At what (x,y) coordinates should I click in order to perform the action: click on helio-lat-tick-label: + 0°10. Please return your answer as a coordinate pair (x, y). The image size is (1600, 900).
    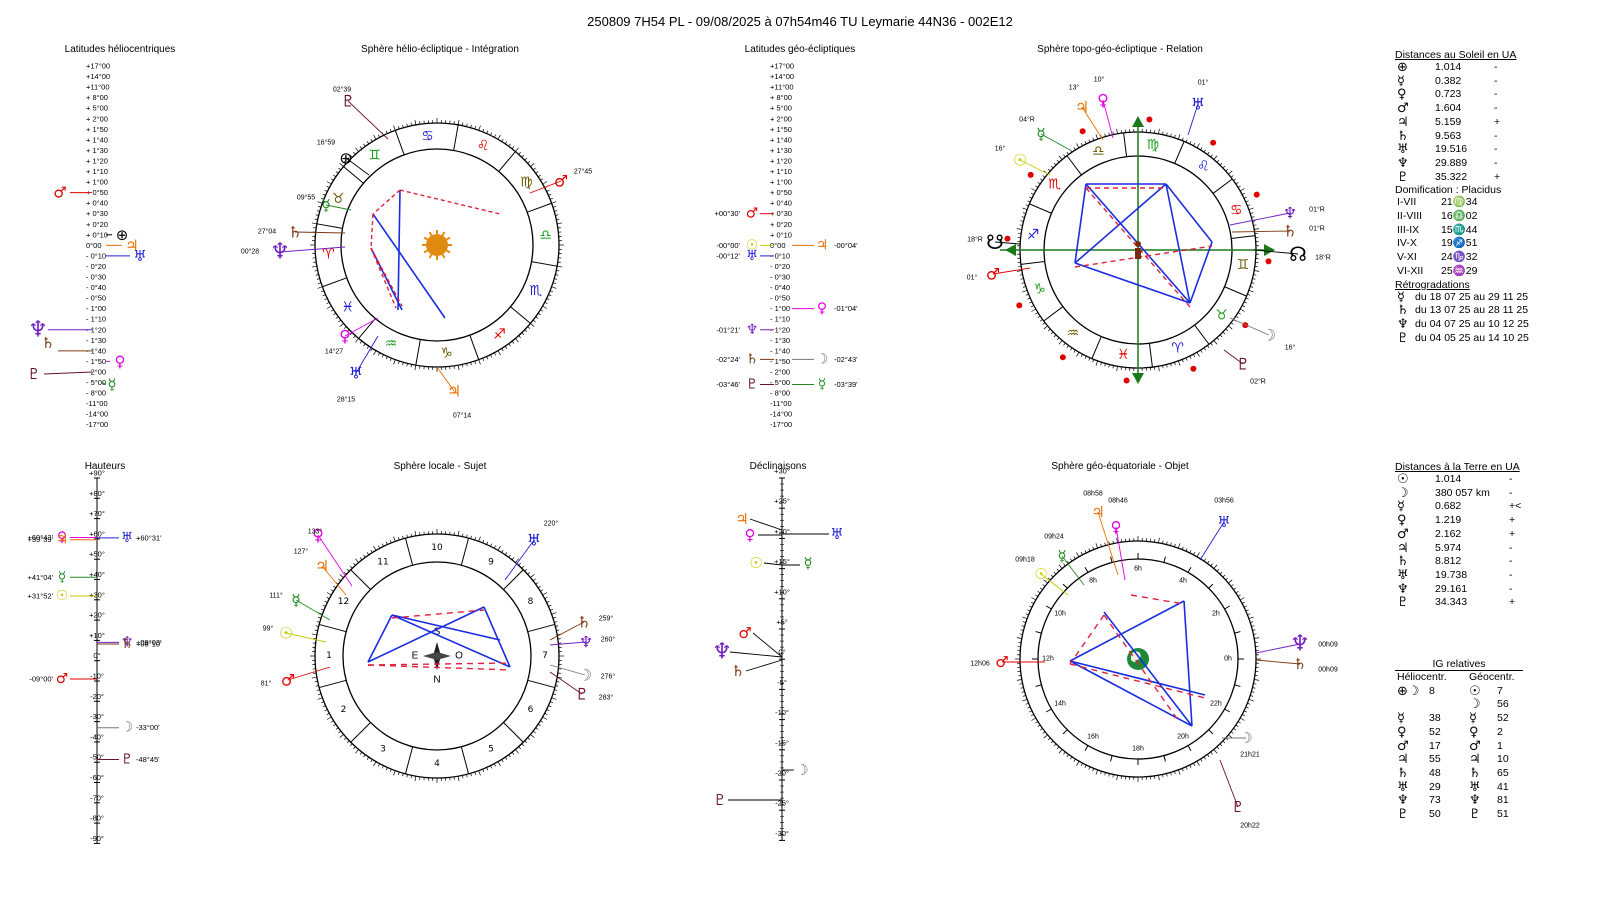
    Looking at the image, I should click on (97, 234).